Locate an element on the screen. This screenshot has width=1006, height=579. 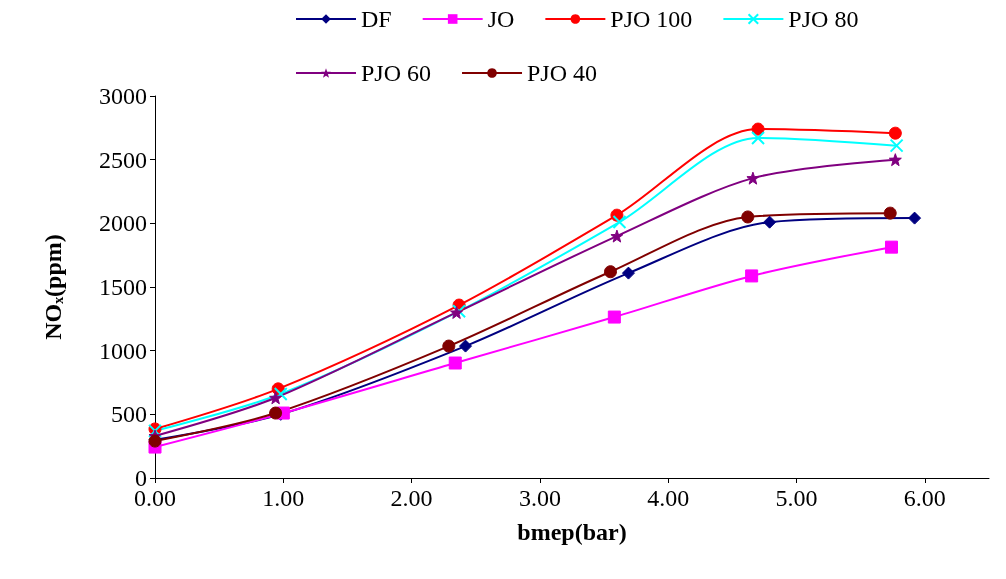
x-tick-label: 2.00 is located at coordinates (411, 498).